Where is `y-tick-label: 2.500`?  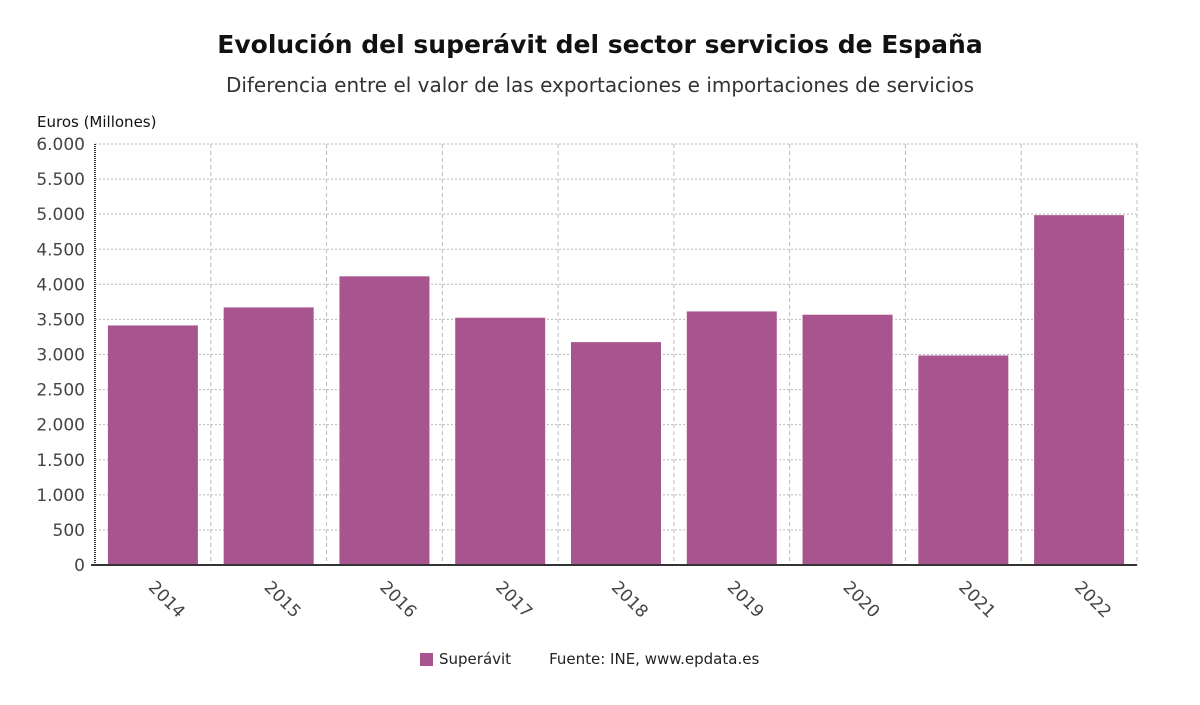 y-tick-label: 2.500 is located at coordinates (60, 391).